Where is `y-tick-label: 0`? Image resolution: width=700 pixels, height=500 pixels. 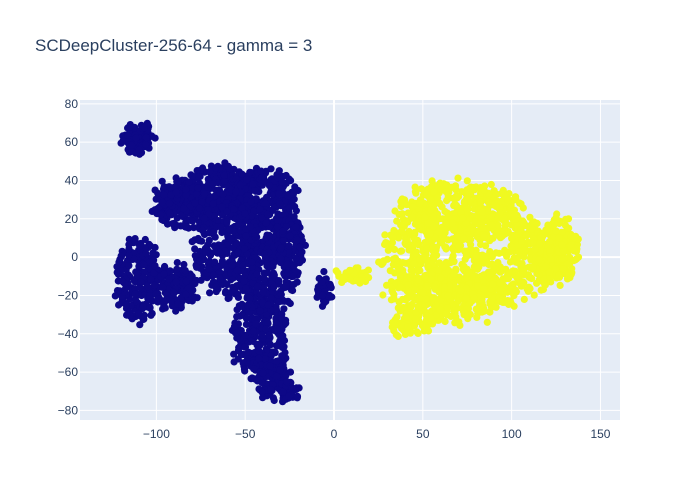 y-tick-label: 0 is located at coordinates (74, 257).